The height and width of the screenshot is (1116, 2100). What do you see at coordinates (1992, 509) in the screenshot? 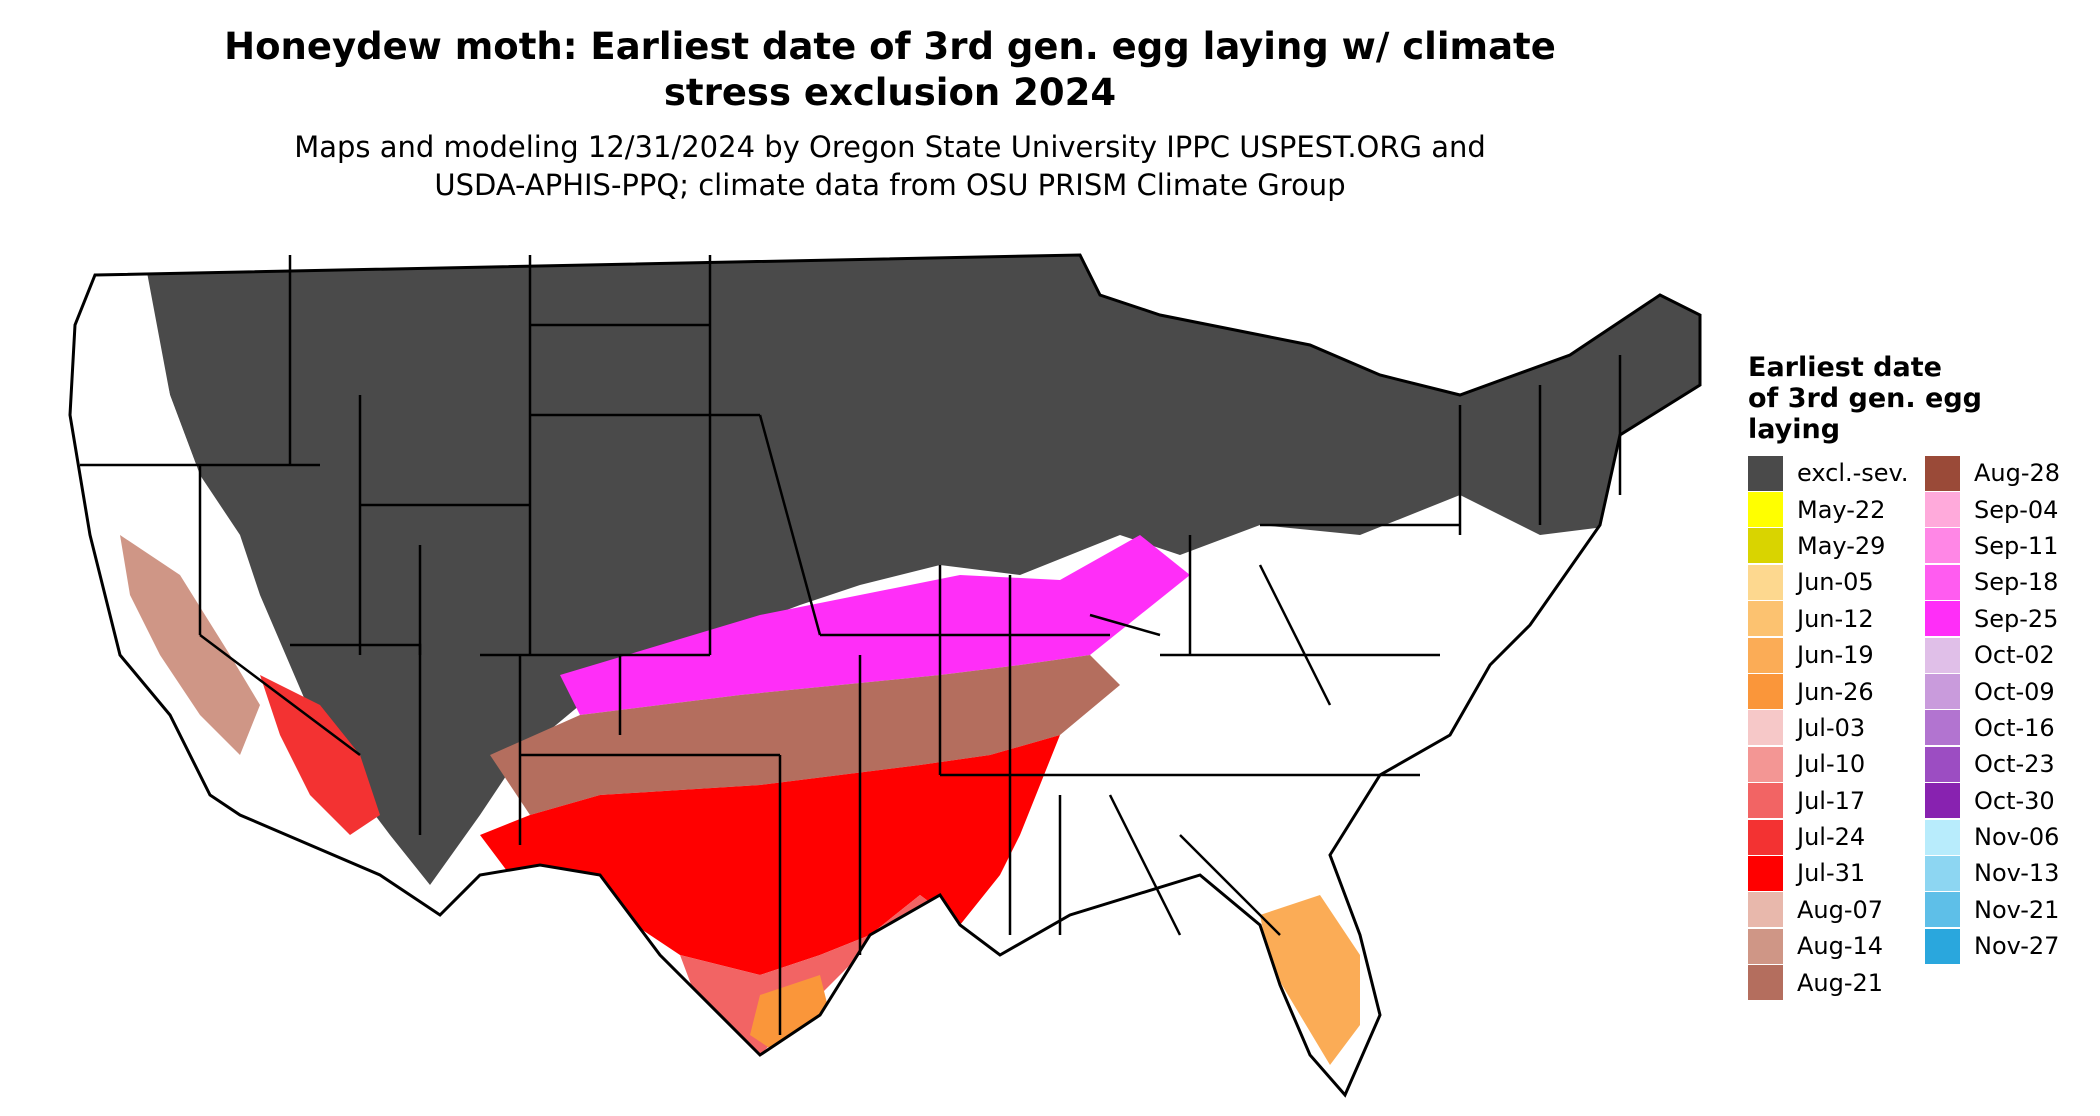
I see `legend-item: Sep-04` at bounding box center [1992, 509].